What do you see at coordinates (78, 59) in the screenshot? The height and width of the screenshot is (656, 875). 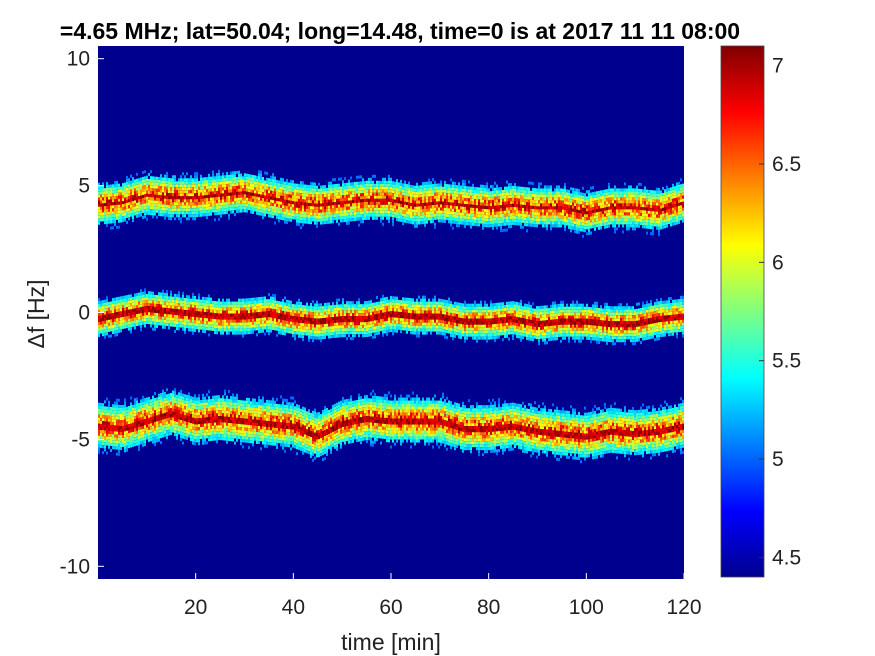 I see `y-tick-label: 10` at bounding box center [78, 59].